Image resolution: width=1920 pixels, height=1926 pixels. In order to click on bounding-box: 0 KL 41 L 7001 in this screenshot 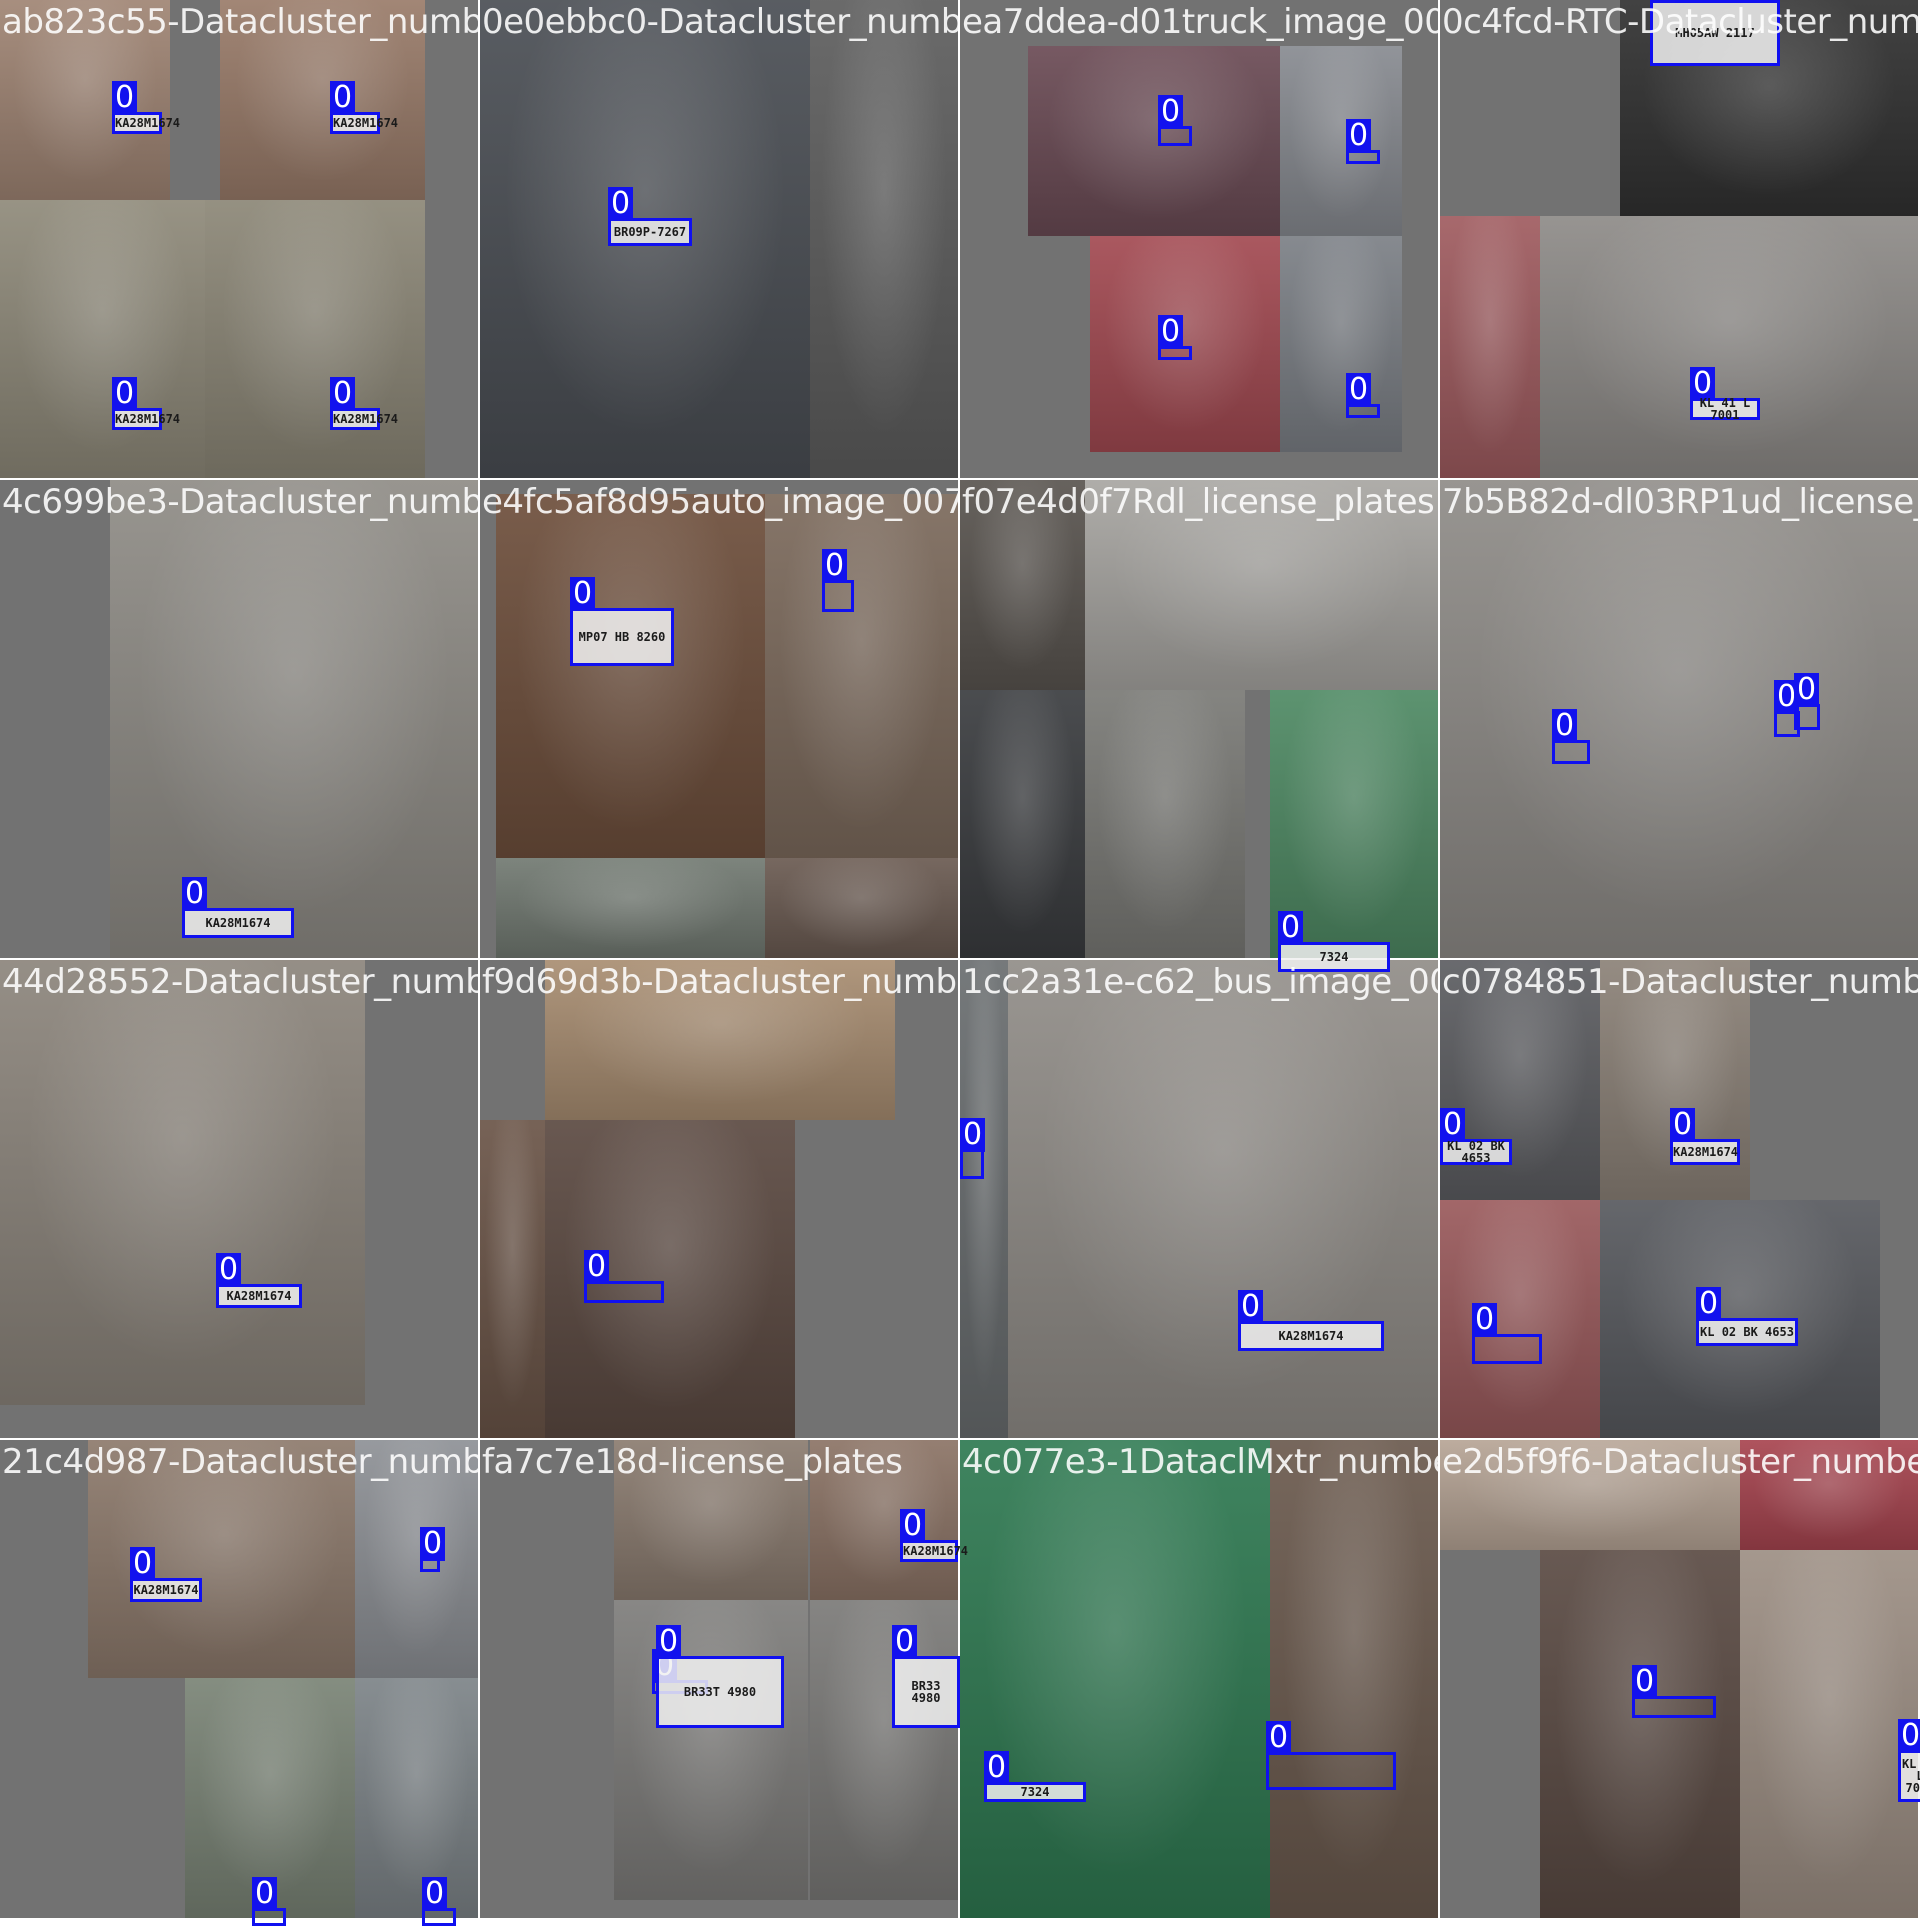, I will do `click(1909, 1760)`.